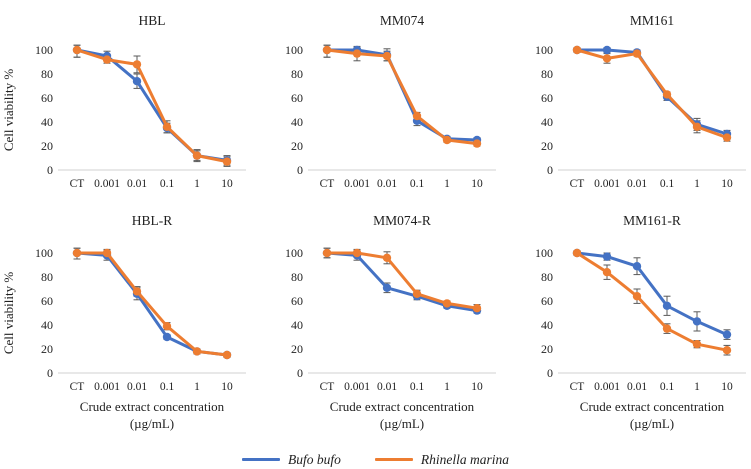  I want to click on chart-svg-mm074: MM074 0 20 40 60 80 100 CT 0.001 0.01 0.1 1 10, so click(390, 101).